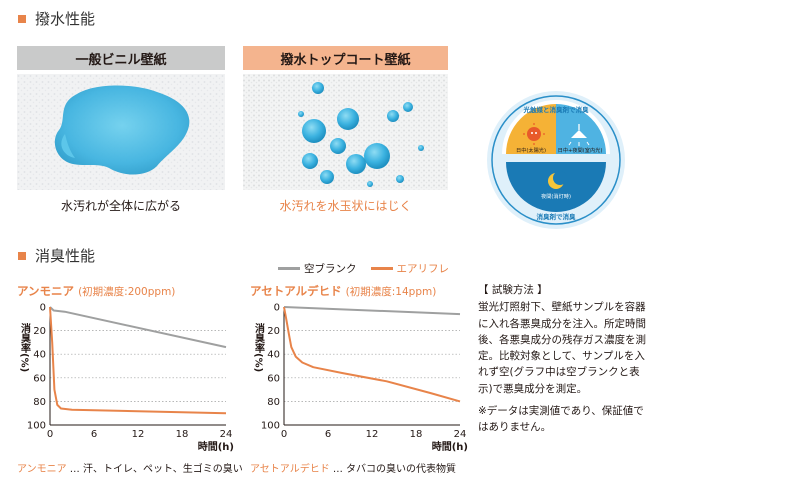  What do you see at coordinates (46, 291) in the screenshot?
I see `chart-title-text: アンモニア` at bounding box center [46, 291].